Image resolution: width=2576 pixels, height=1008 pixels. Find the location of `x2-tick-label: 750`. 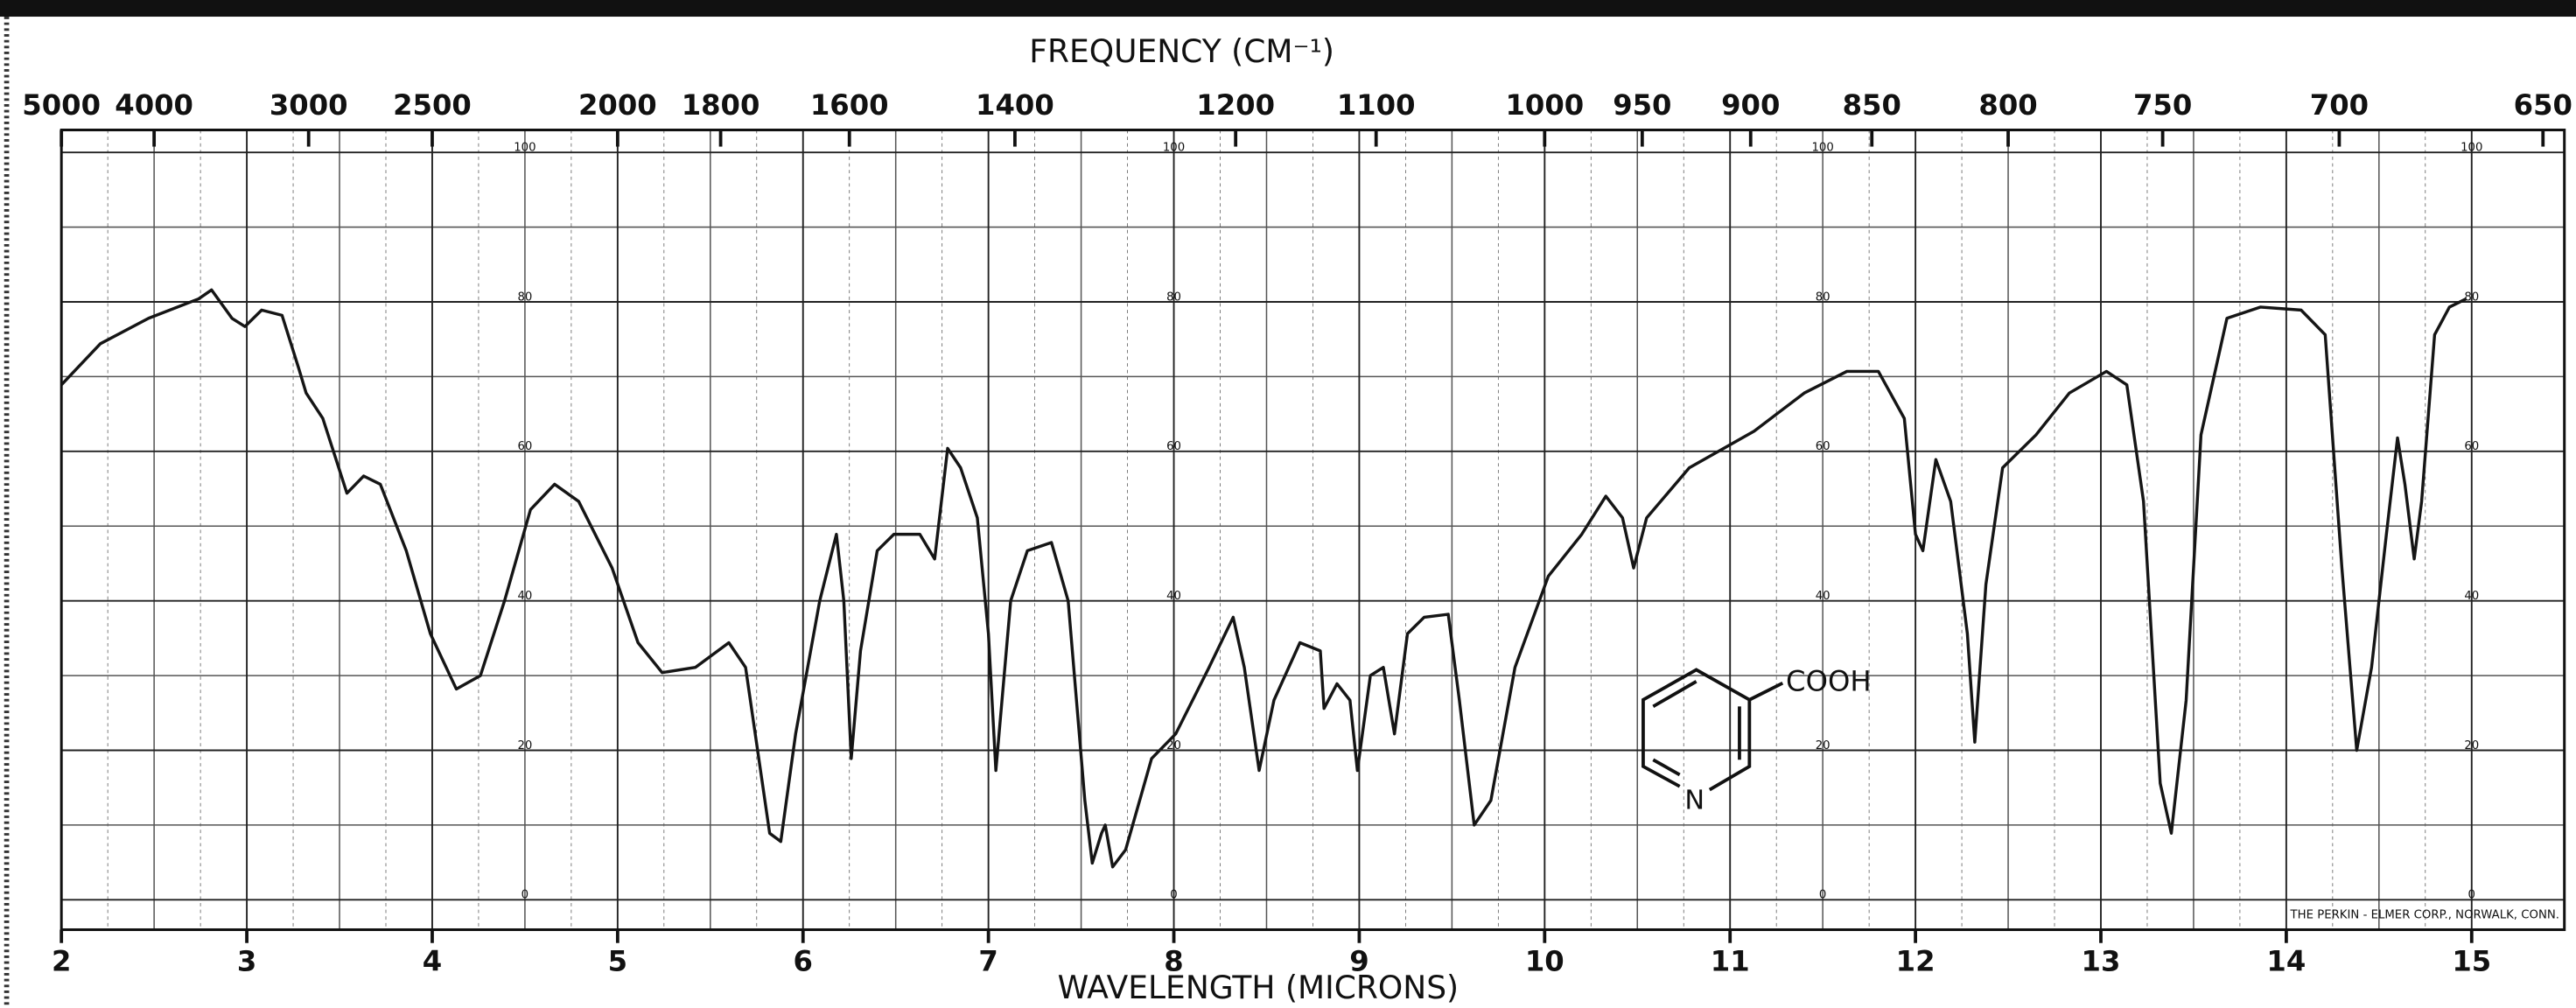

x2-tick-label: 750 is located at coordinates (2162, 105).